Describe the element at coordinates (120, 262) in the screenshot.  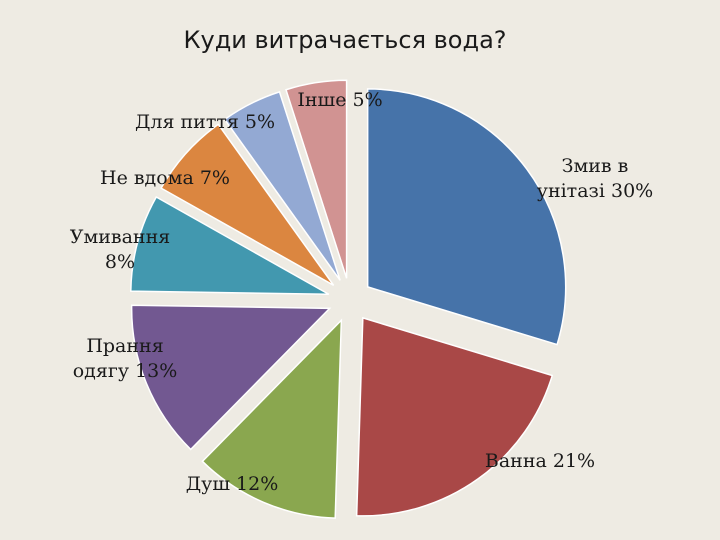
I see `slice-label-line: 8%` at that location.